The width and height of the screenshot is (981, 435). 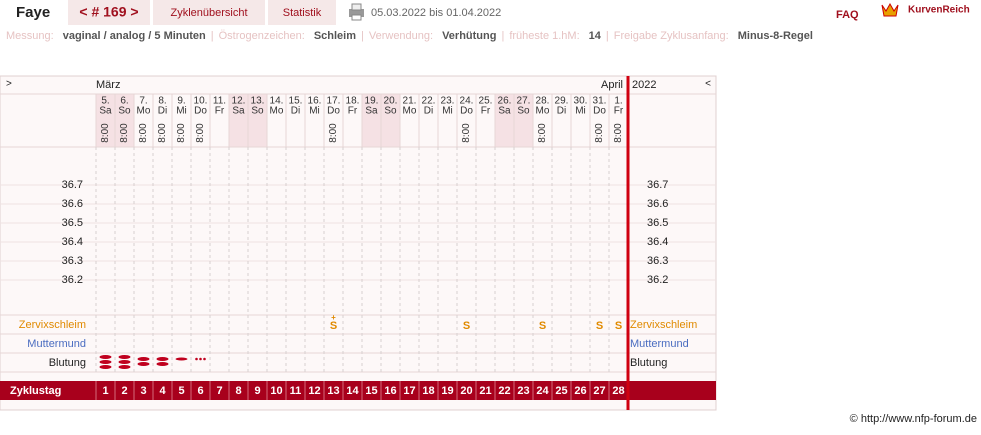 I want to click on day-date: 16., so click(x=315, y=101).